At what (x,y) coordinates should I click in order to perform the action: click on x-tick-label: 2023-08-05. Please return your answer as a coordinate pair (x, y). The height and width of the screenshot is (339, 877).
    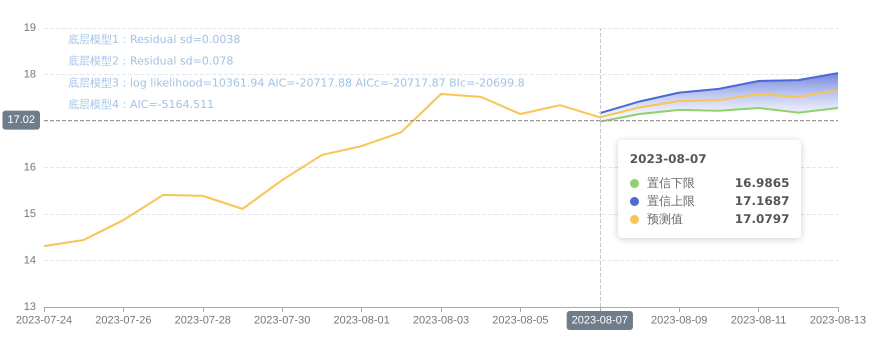
    Looking at the image, I should click on (520, 320).